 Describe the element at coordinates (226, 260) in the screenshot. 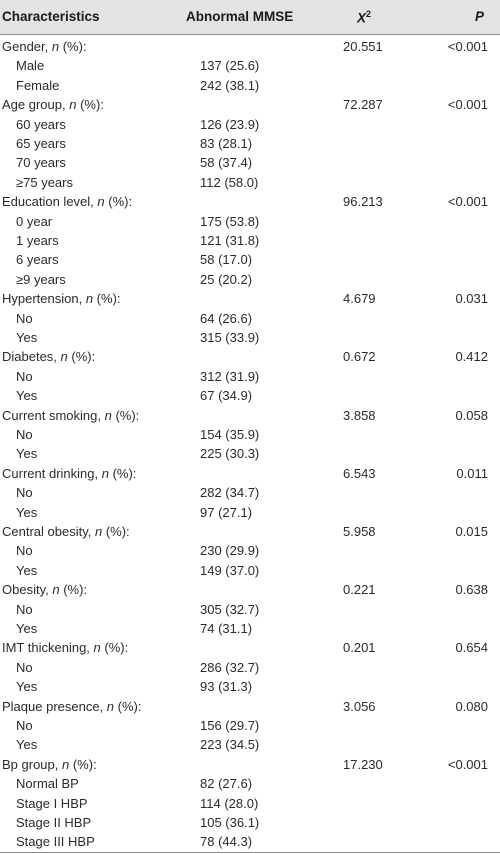

I see `cell-abnormal-mmse: 58 (17.0)` at that location.